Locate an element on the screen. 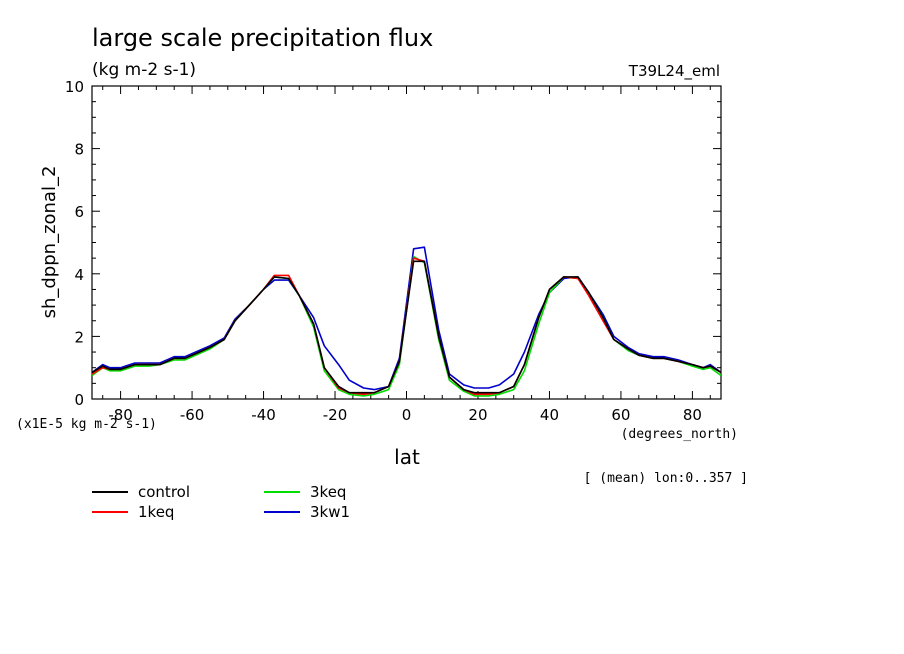 The image size is (904, 654). series-line-control is located at coordinates (406, 327).